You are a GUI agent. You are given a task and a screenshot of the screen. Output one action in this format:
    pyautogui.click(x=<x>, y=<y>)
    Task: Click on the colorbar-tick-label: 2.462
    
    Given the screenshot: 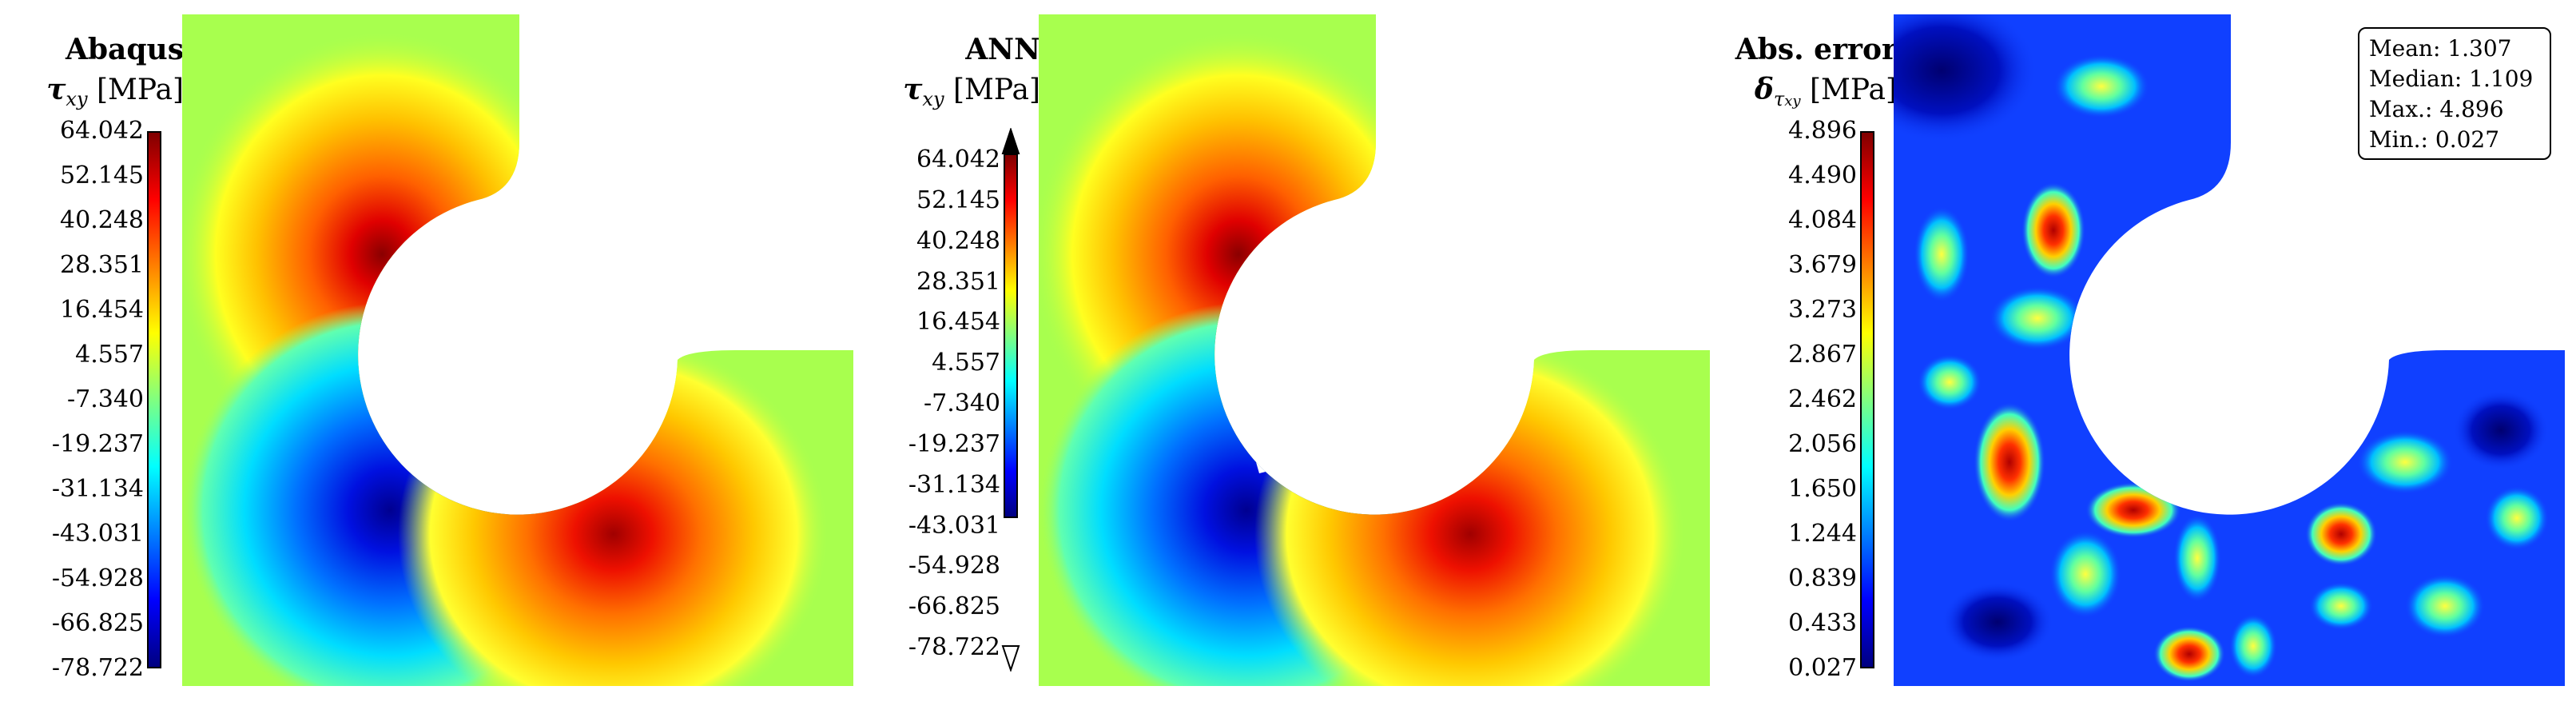 What is the action you would take?
    pyautogui.click(x=1822, y=399)
    